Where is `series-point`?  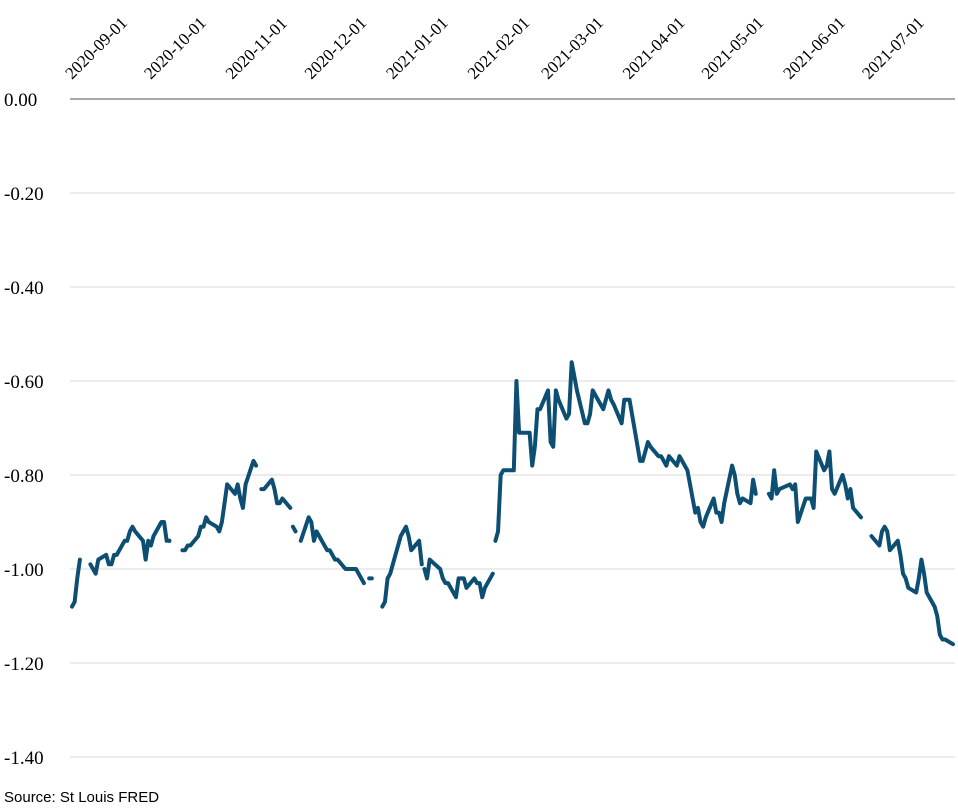
series-point is located at coordinates (169, 540).